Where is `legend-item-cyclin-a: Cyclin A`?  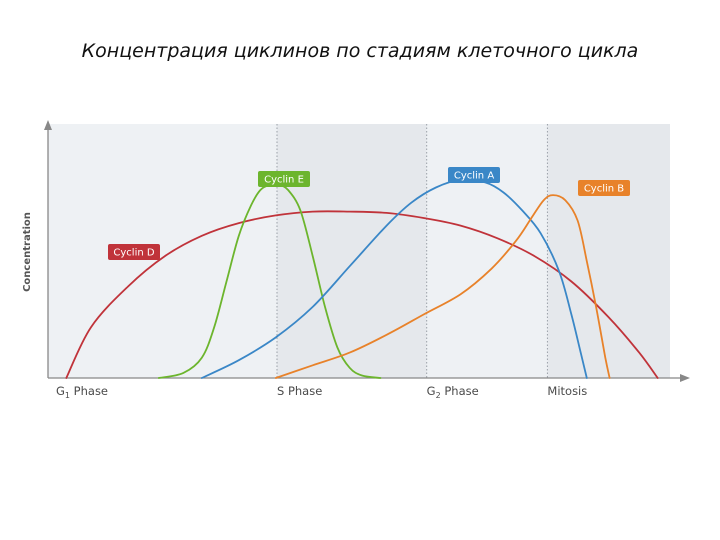 legend-item-cyclin-a: Cyclin A is located at coordinates (474, 175).